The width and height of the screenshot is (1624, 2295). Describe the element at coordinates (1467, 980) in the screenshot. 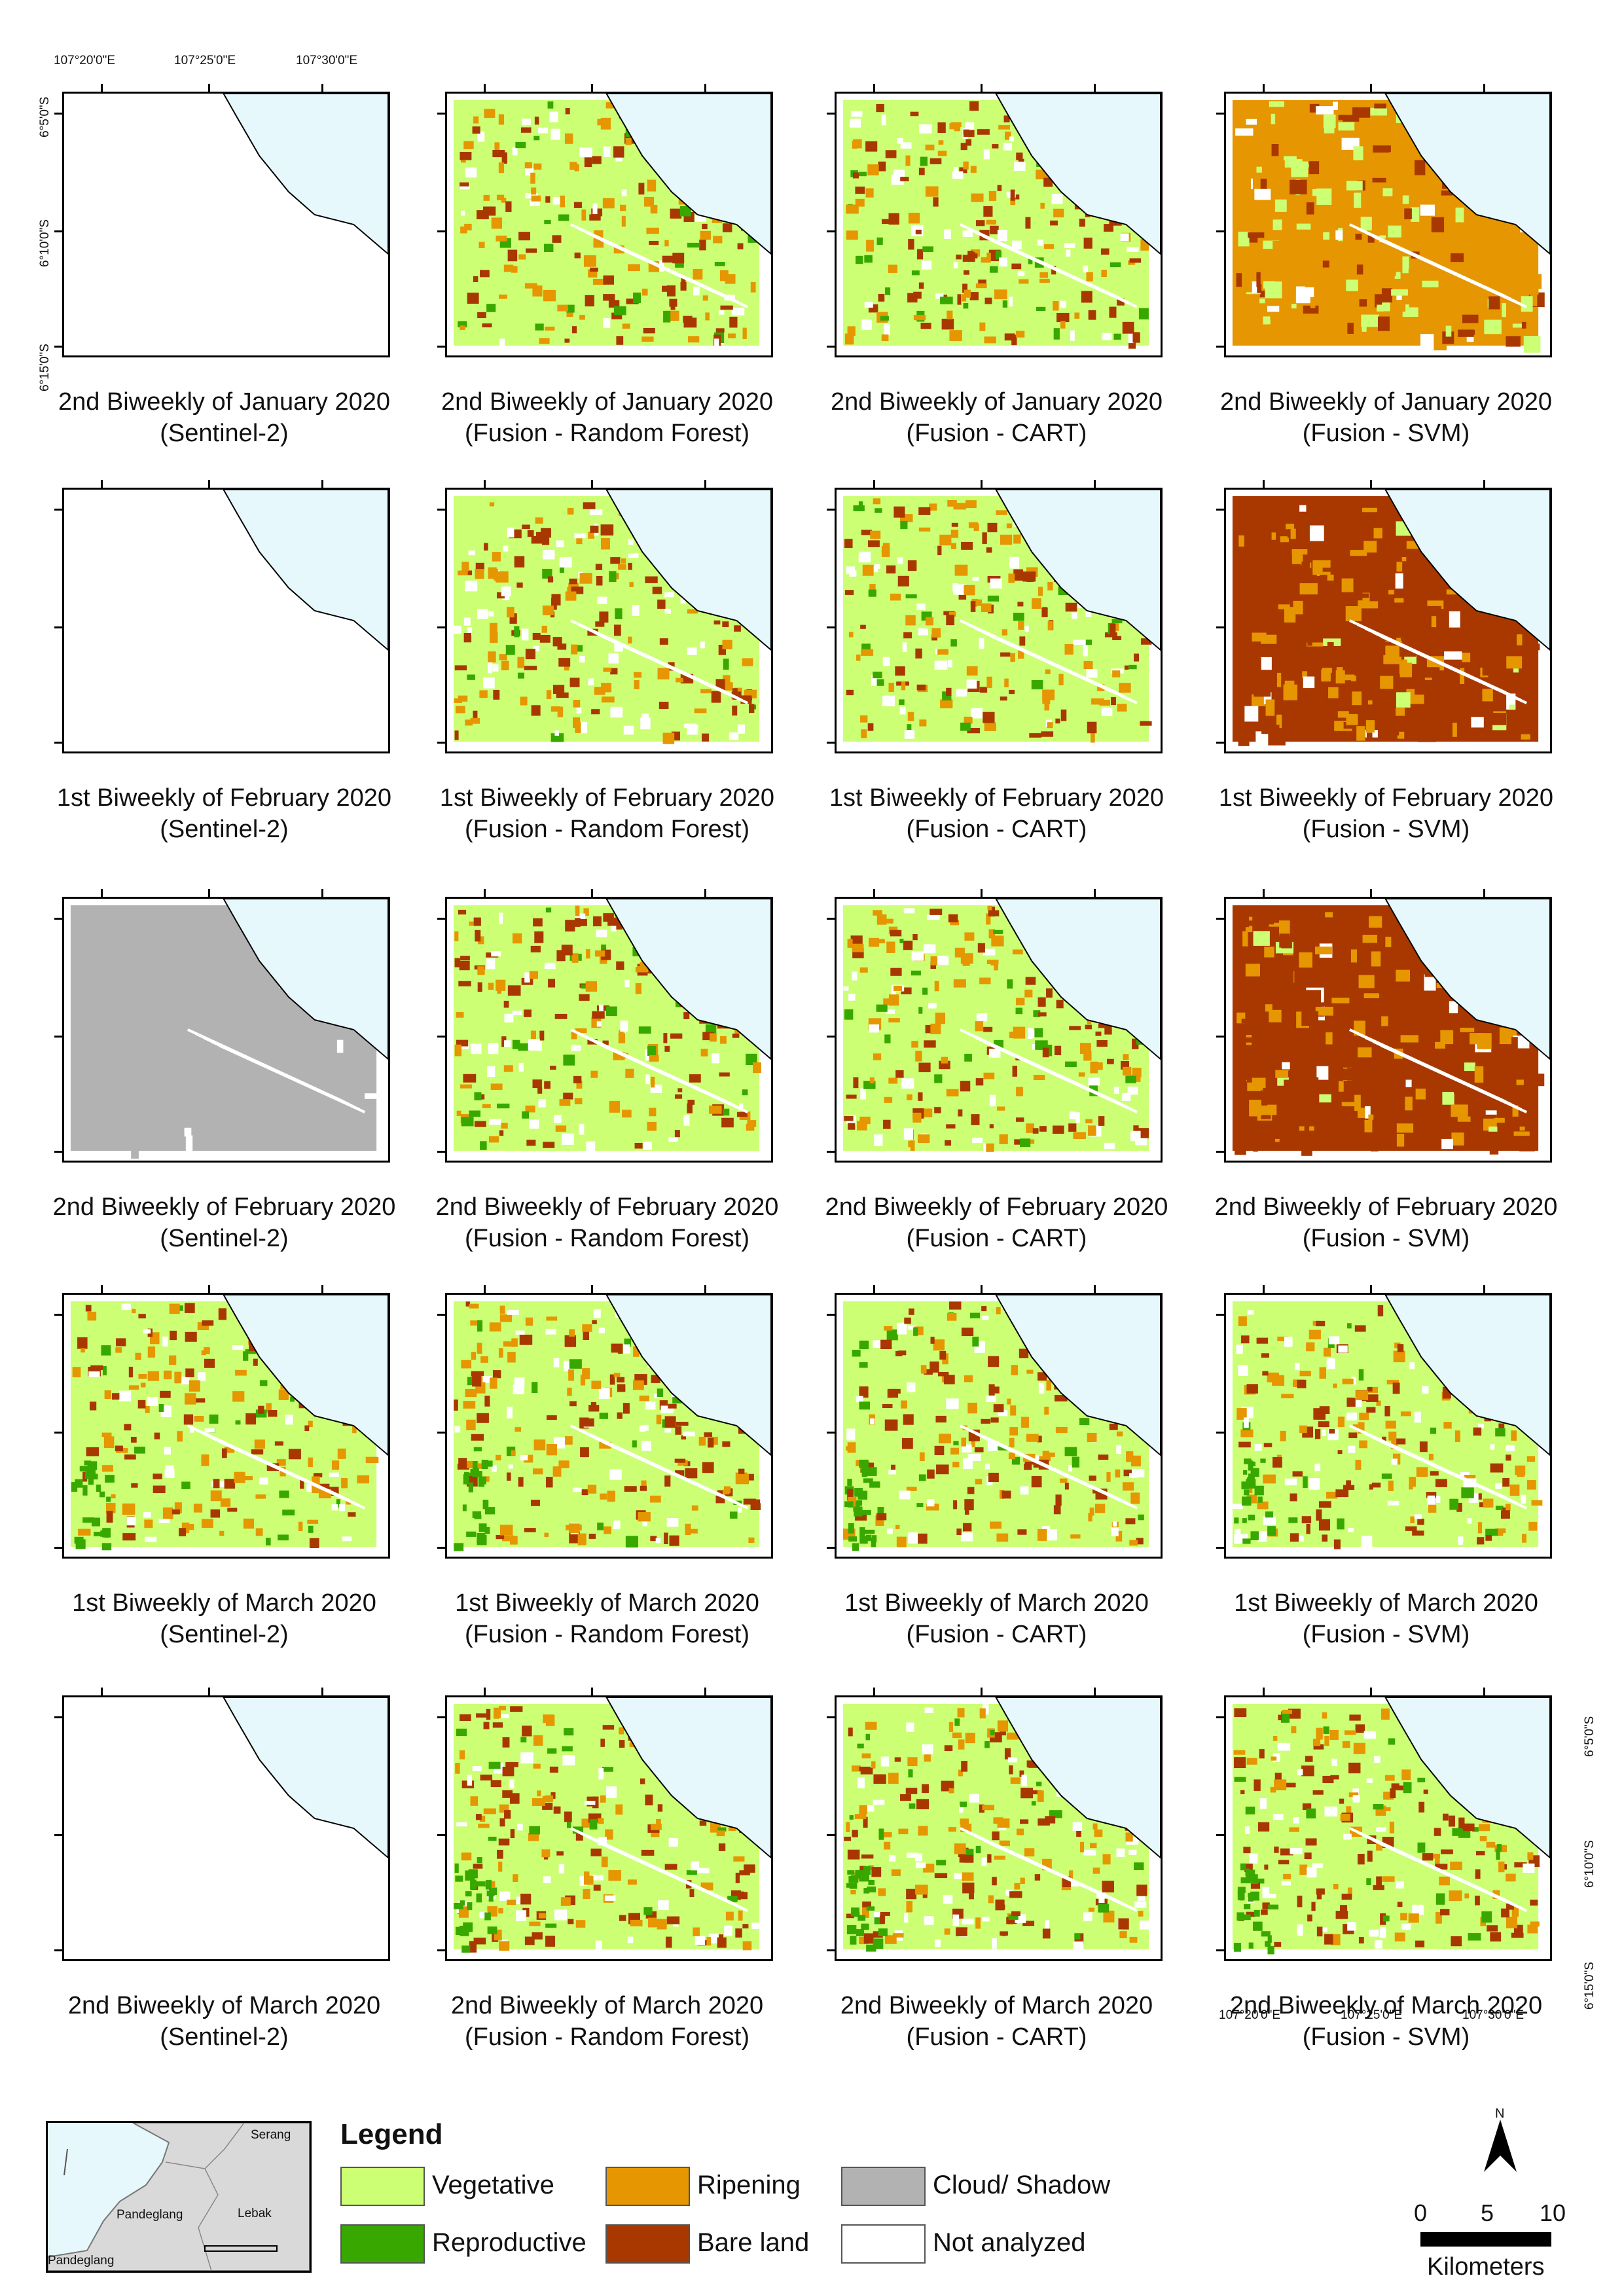

I see `sea-area` at that location.